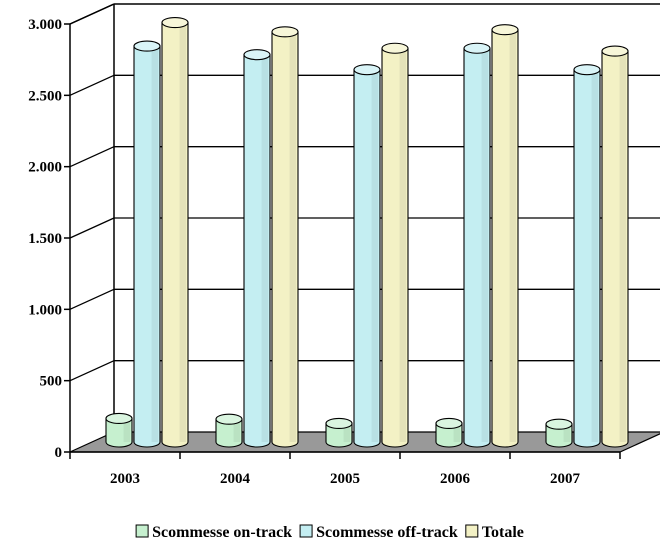 This screenshot has height=553, width=660. I want to click on y-tick-label: 0, so click(59, 453).